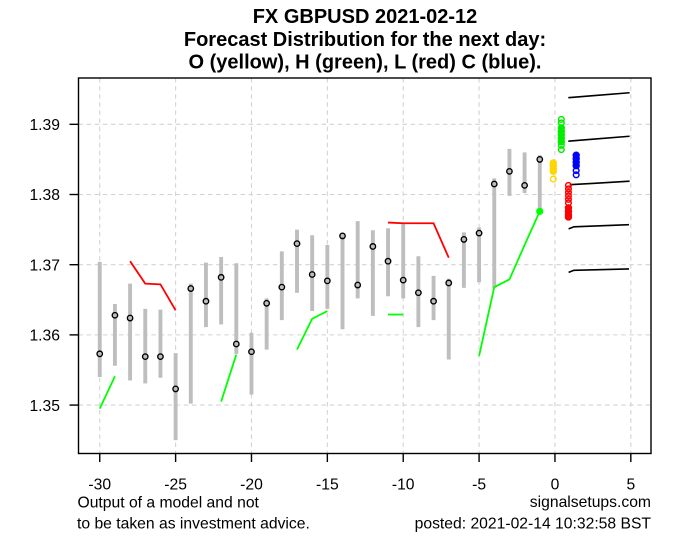 Image resolution: width=691 pixels, height=552 pixels. Describe the element at coordinates (251, 485) in the screenshot. I see `x-tick-label: -20` at that location.